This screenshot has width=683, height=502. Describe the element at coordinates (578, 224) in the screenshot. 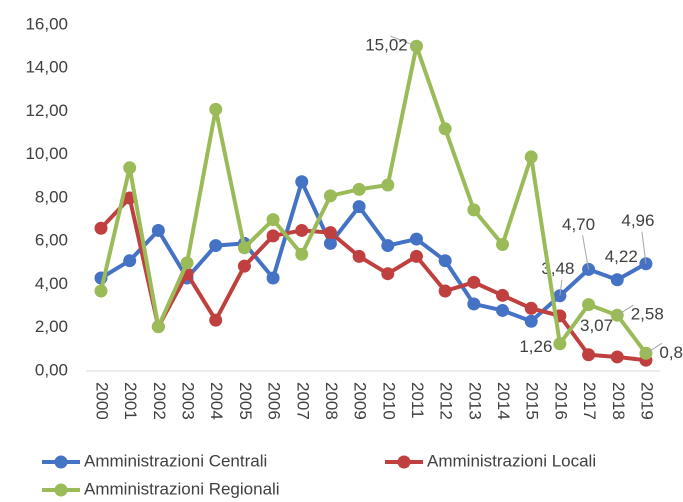

I see `data-label: 4,70` at that location.